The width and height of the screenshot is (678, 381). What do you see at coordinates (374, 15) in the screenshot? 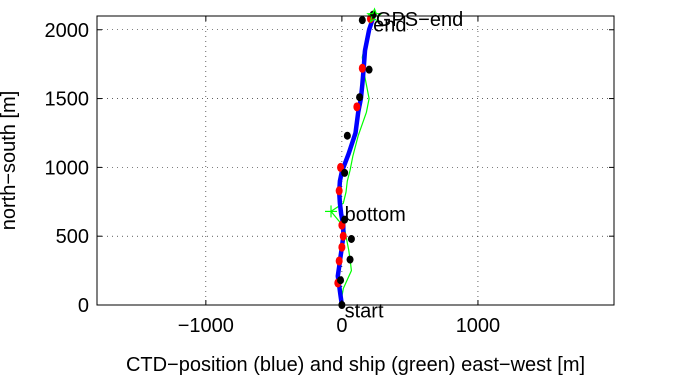
I see `gps-end-star-marker` at bounding box center [374, 15].